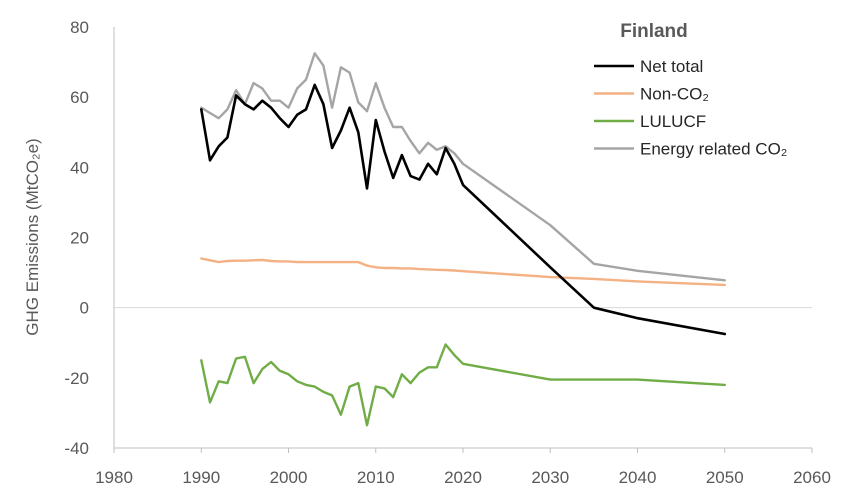 The height and width of the screenshot is (504, 848). What do you see at coordinates (376, 477) in the screenshot?
I see `x-tick-label: 2010` at bounding box center [376, 477].